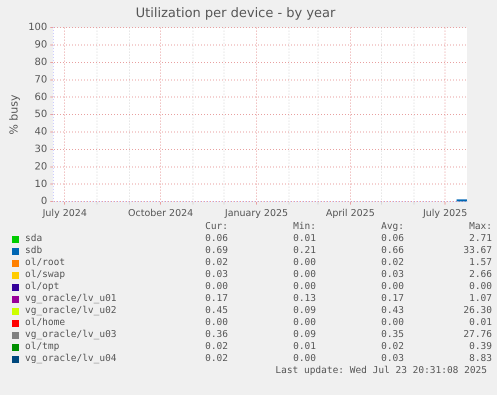 Image resolution: width=497 pixels, height=395 pixels. Describe the element at coordinates (348, 286) in the screenshot. I see `text: 0.00 0.00 0.00 0.00` at that location.